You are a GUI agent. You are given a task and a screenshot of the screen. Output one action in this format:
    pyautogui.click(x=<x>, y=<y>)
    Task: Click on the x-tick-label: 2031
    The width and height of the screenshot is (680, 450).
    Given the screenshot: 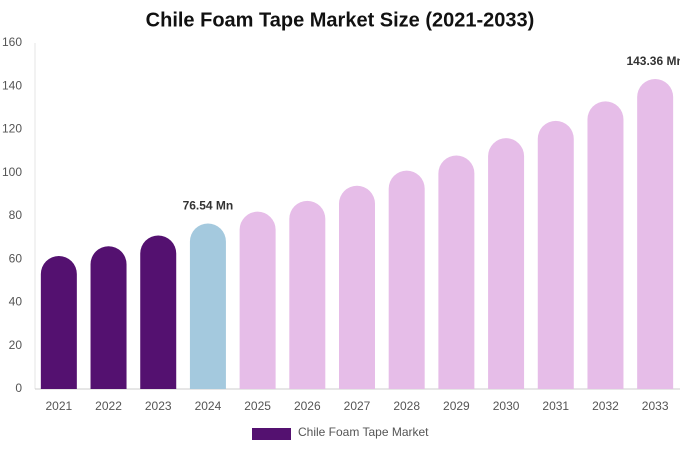 What is the action you would take?
    pyautogui.click(x=555, y=406)
    